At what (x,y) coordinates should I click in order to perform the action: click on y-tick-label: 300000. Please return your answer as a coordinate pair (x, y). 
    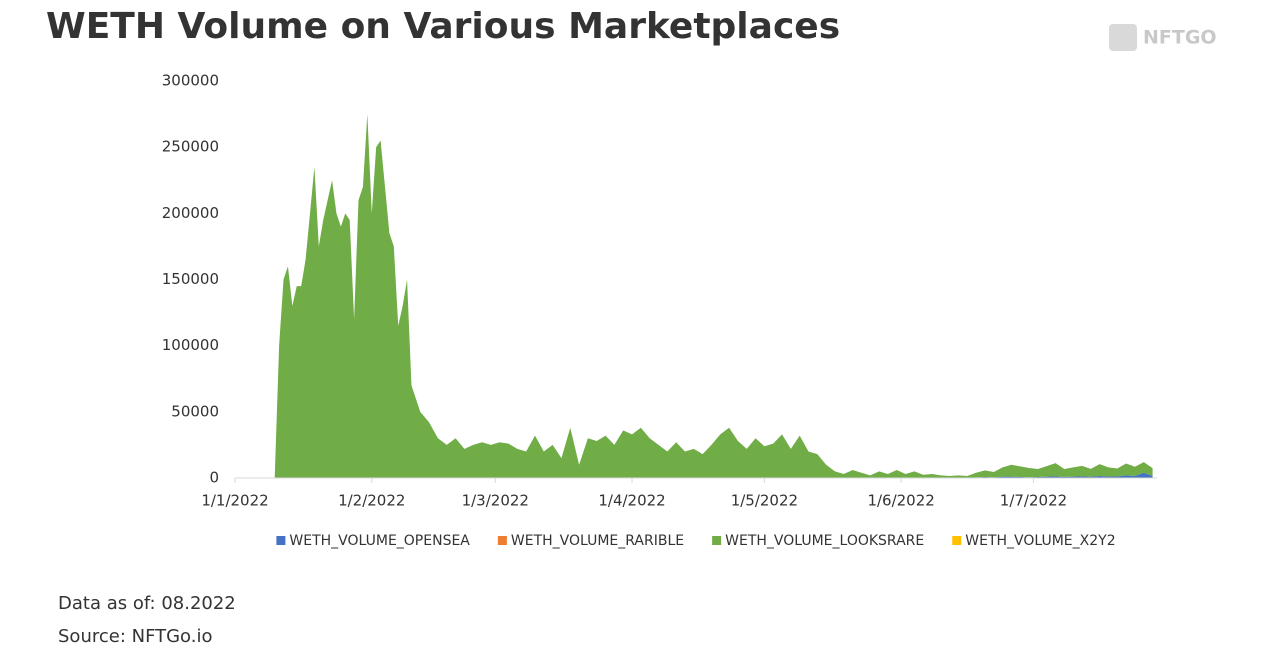
    Looking at the image, I should click on (190, 81).